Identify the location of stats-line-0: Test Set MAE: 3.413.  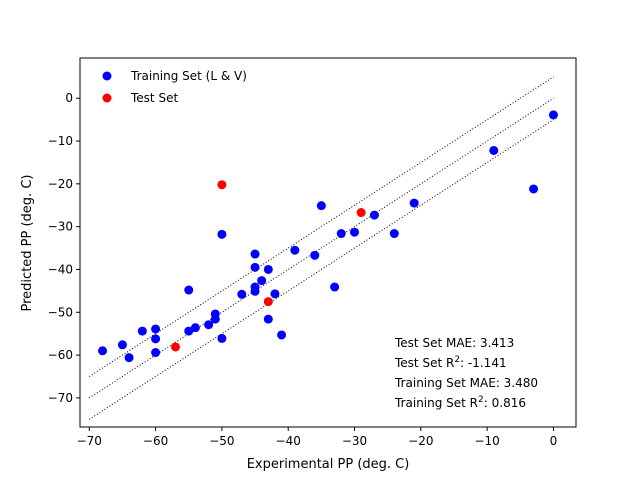
(454, 343).